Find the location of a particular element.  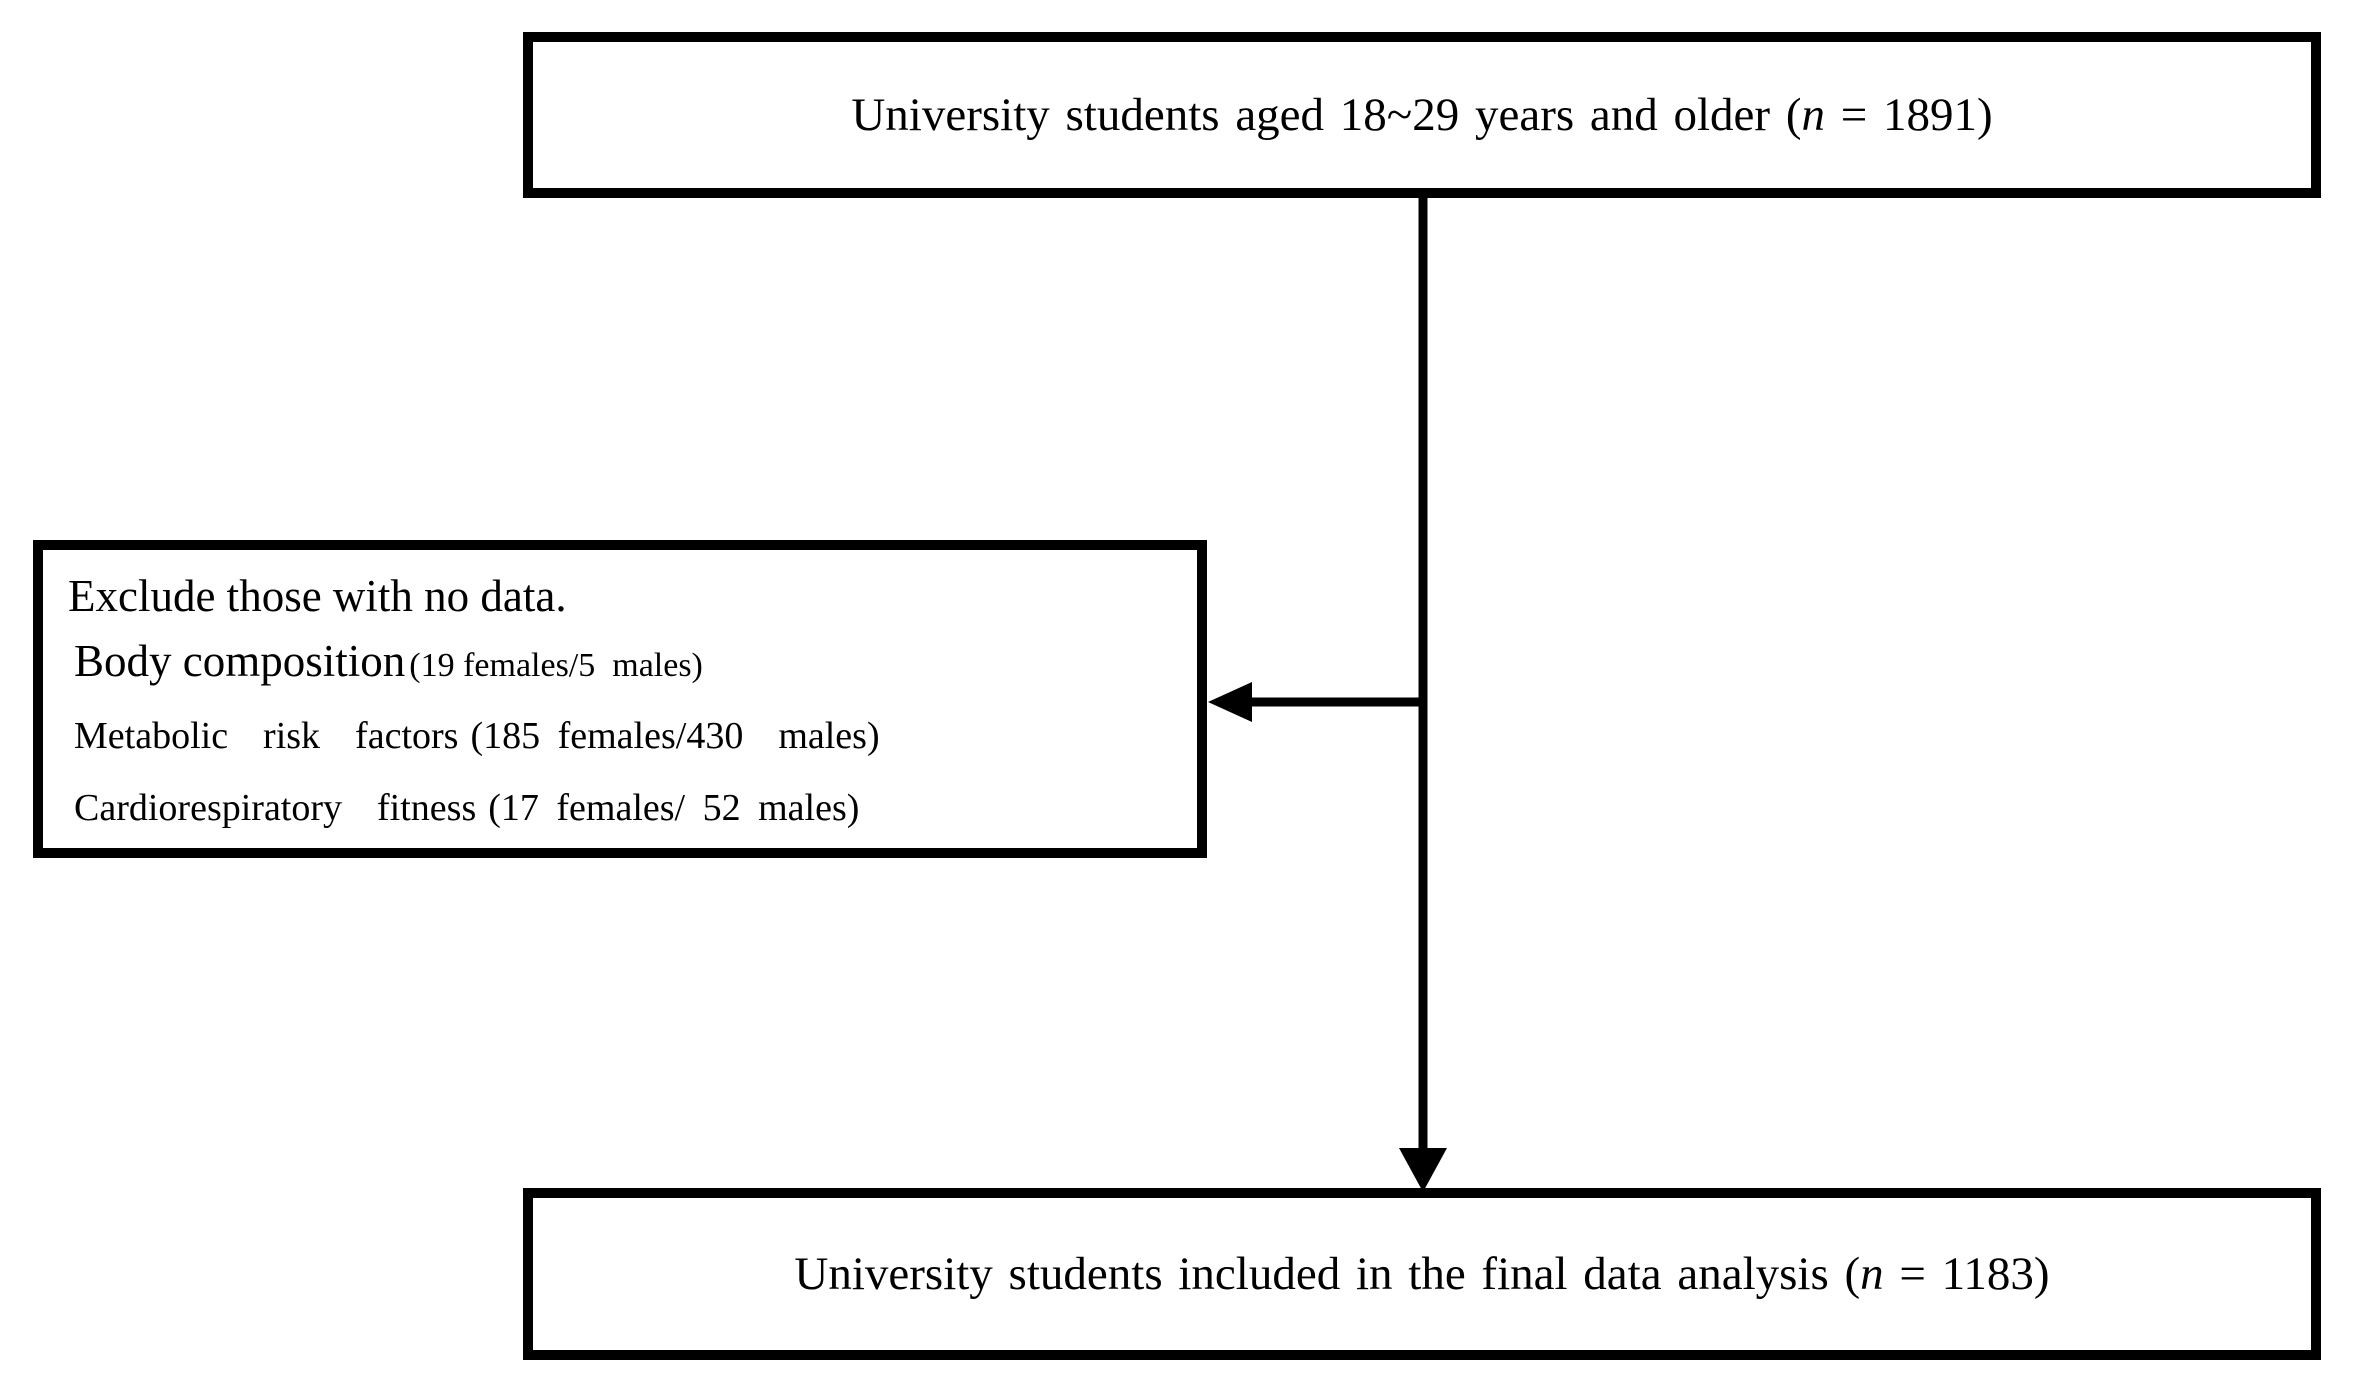

top-population-n-symbol: n is located at coordinates (1813, 114).